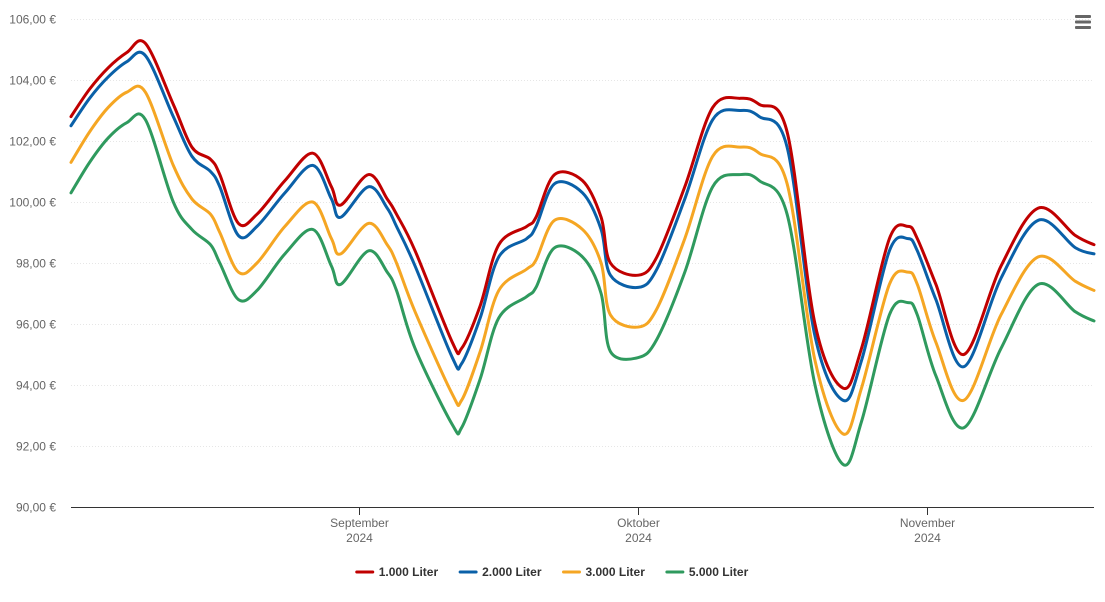  What do you see at coordinates (719, 572) in the screenshot?
I see `legend-label: 5.000 Liter` at bounding box center [719, 572].